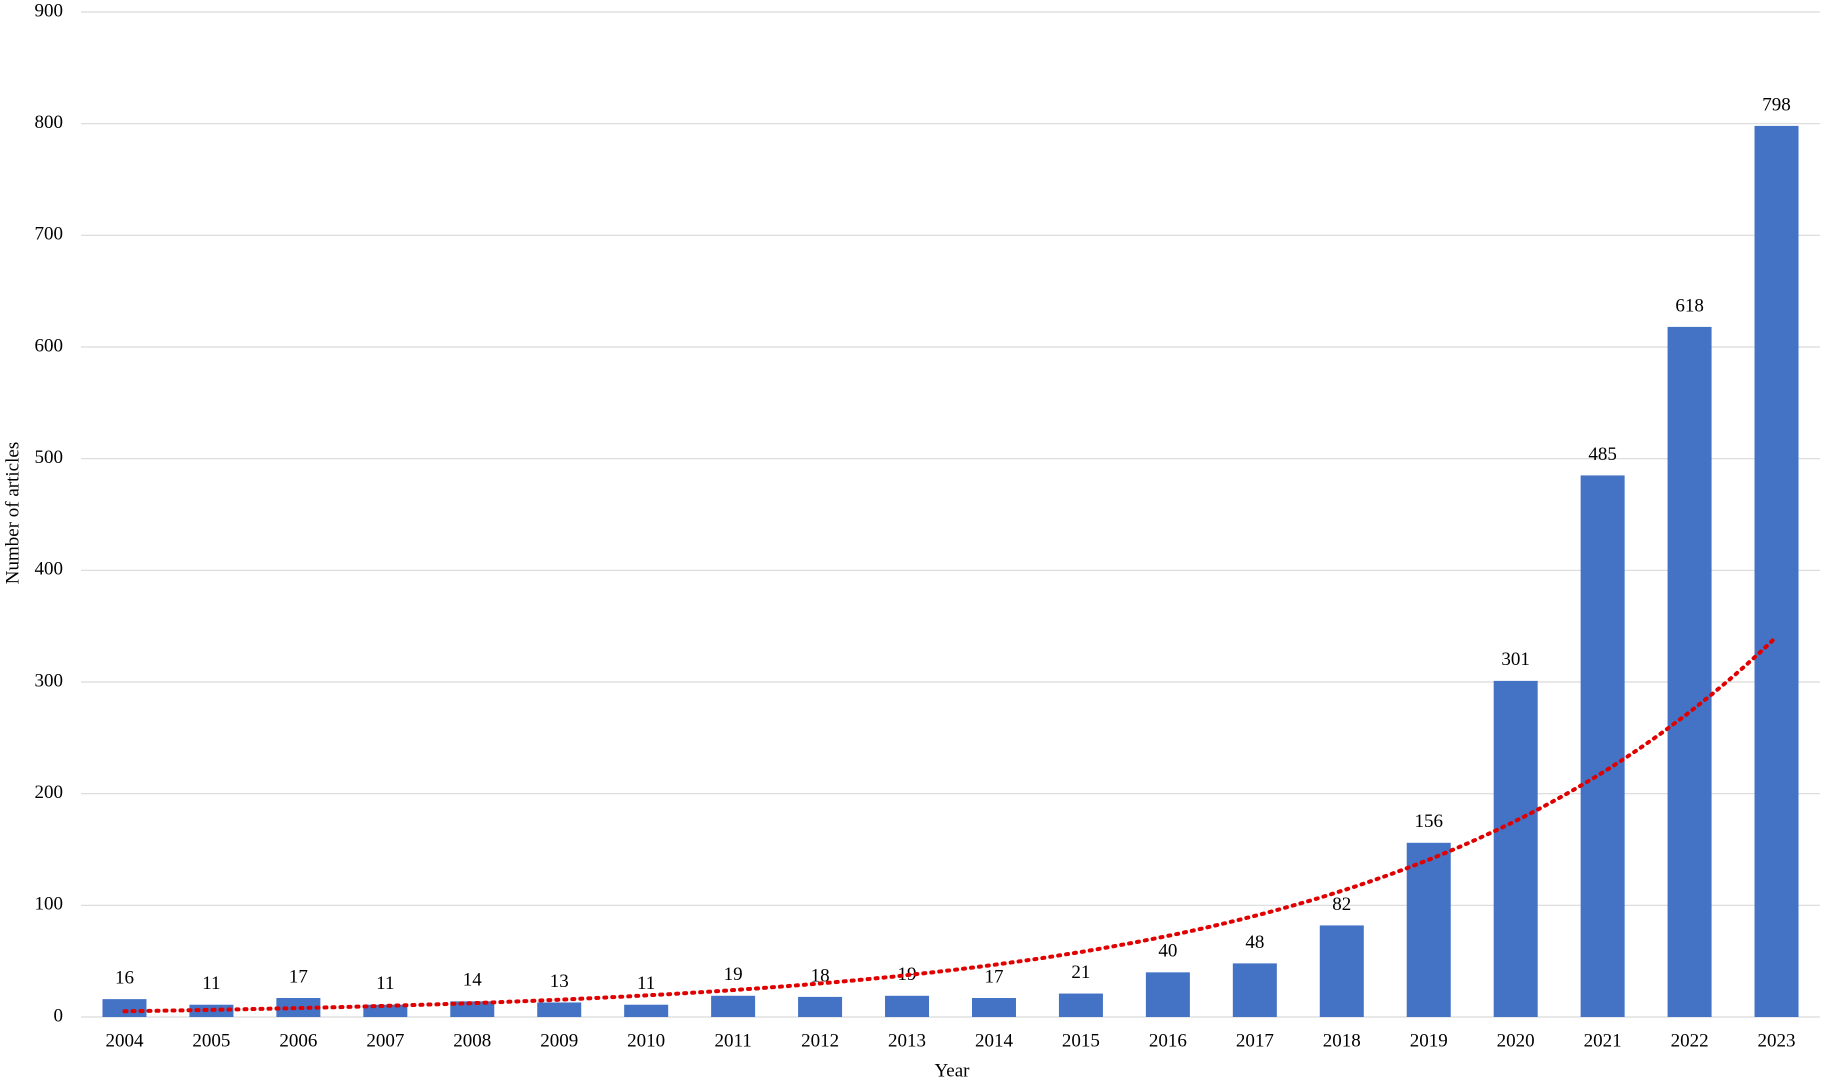 This screenshot has height=1084, width=1825. What do you see at coordinates (49, 122) in the screenshot?
I see `y-tick-label: 800` at bounding box center [49, 122].